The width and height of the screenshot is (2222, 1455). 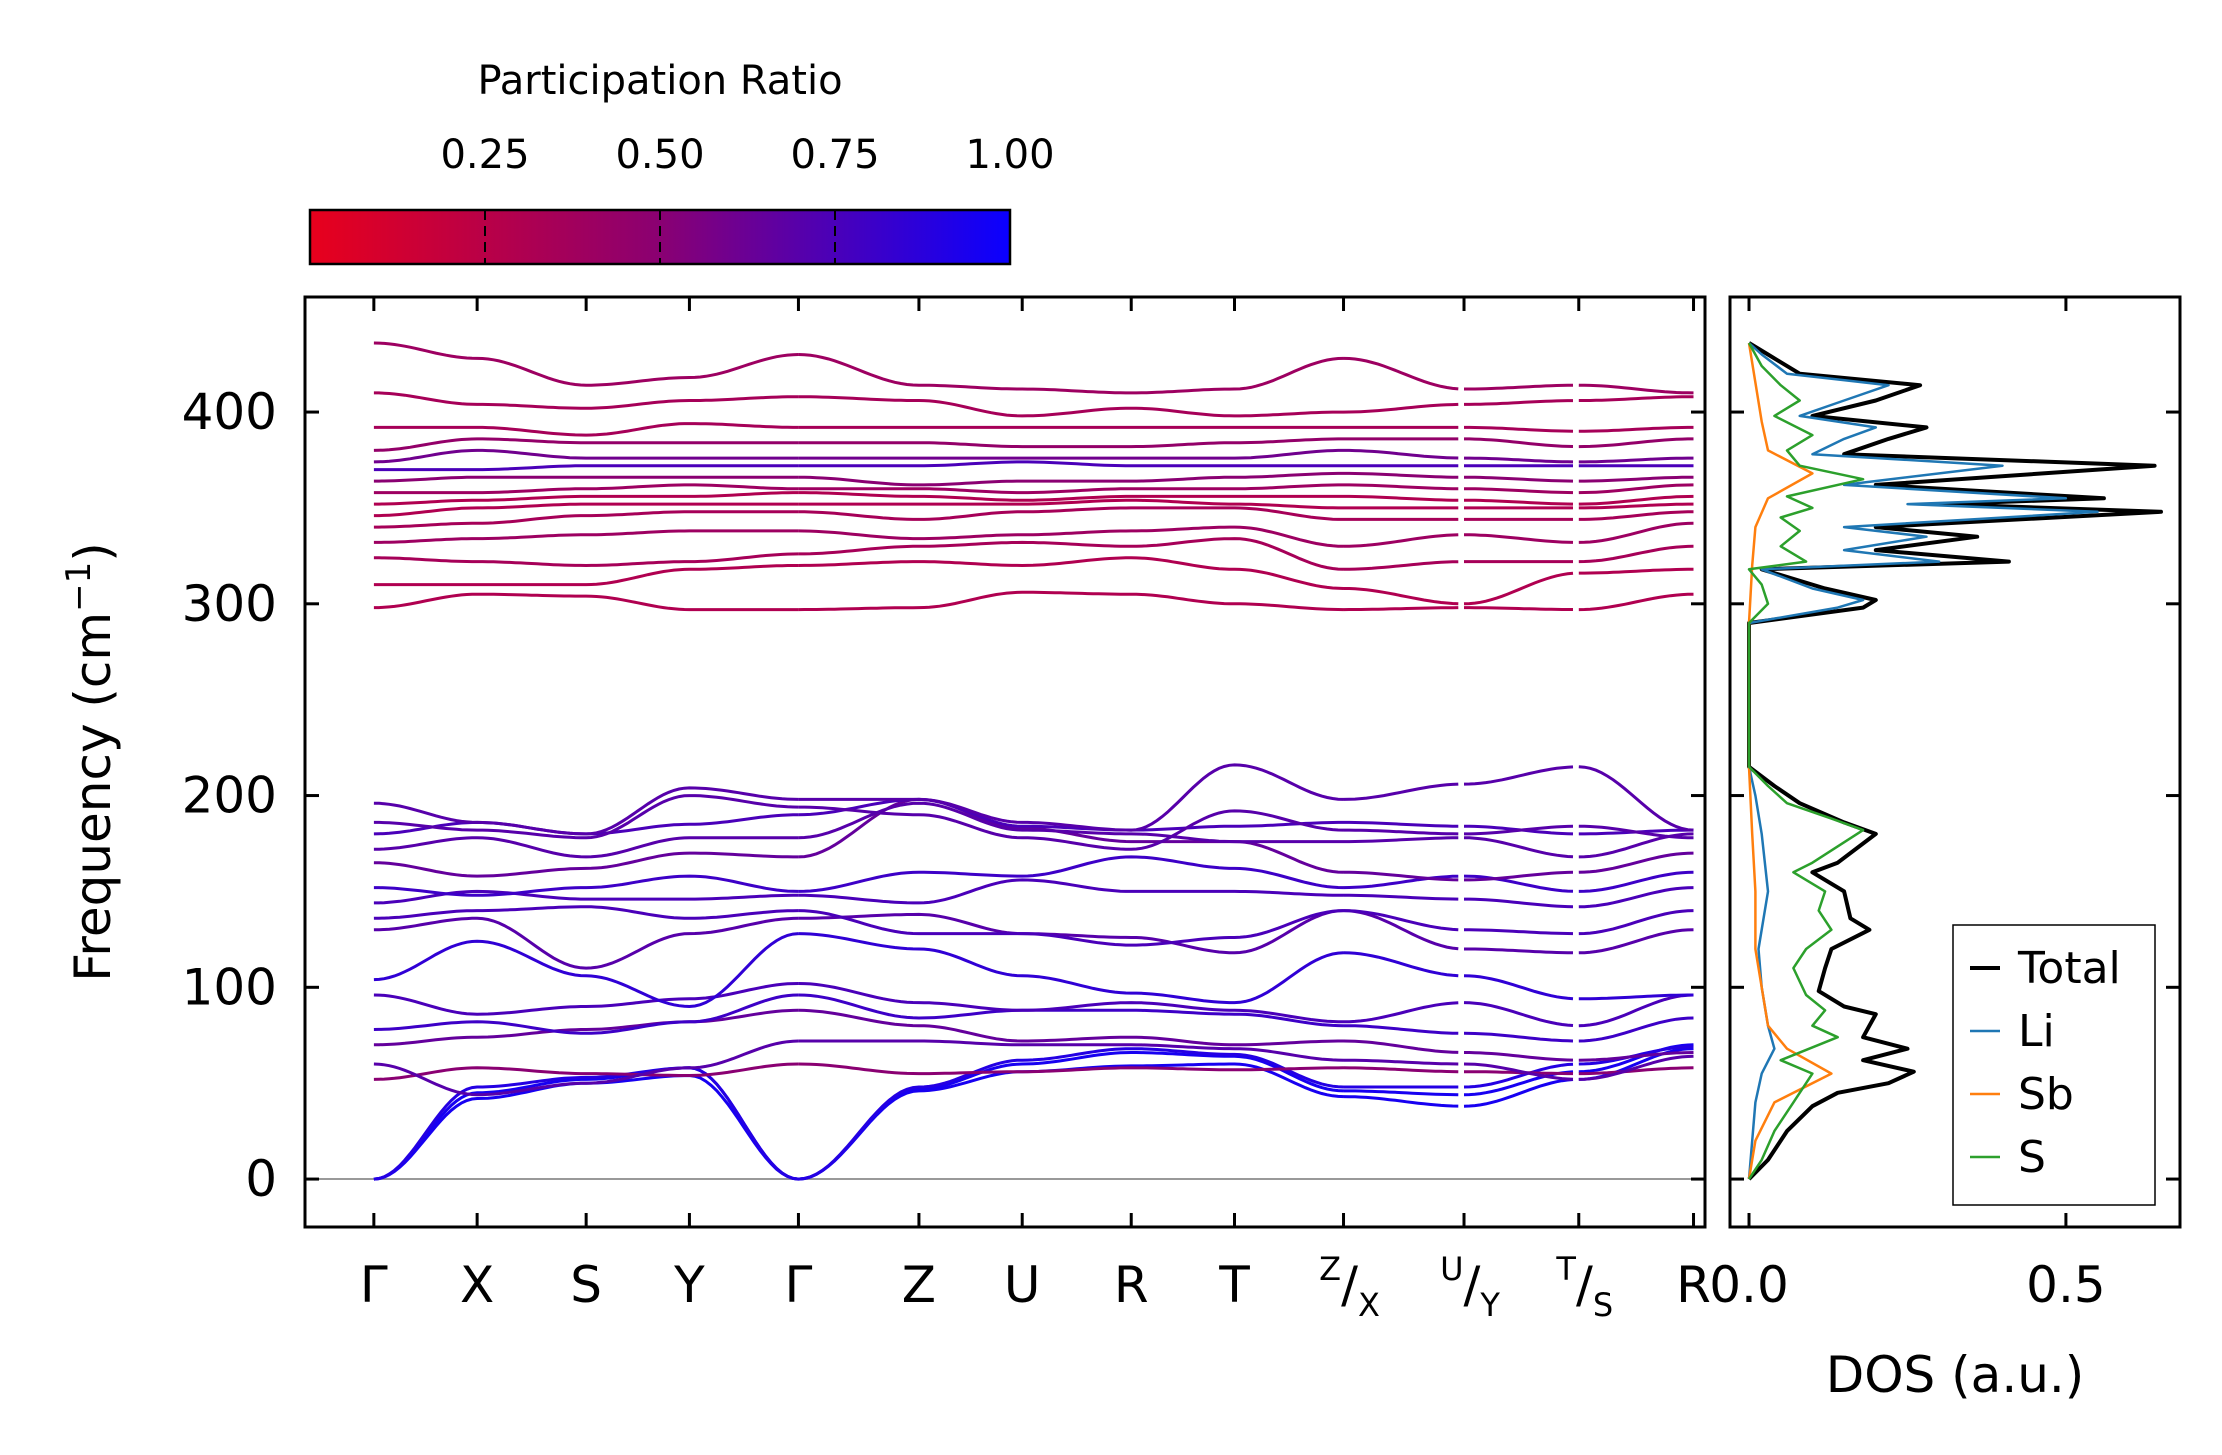 I want to click on dos-legend: Total Li Sb S, so click(x=2054, y=1065).